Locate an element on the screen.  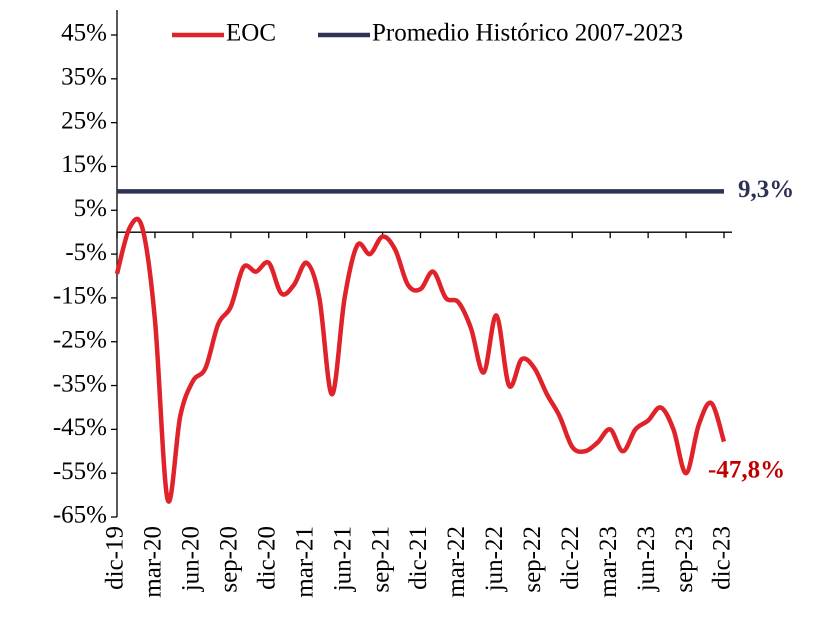
y-tick-label: 15% is located at coordinates (84, 164).